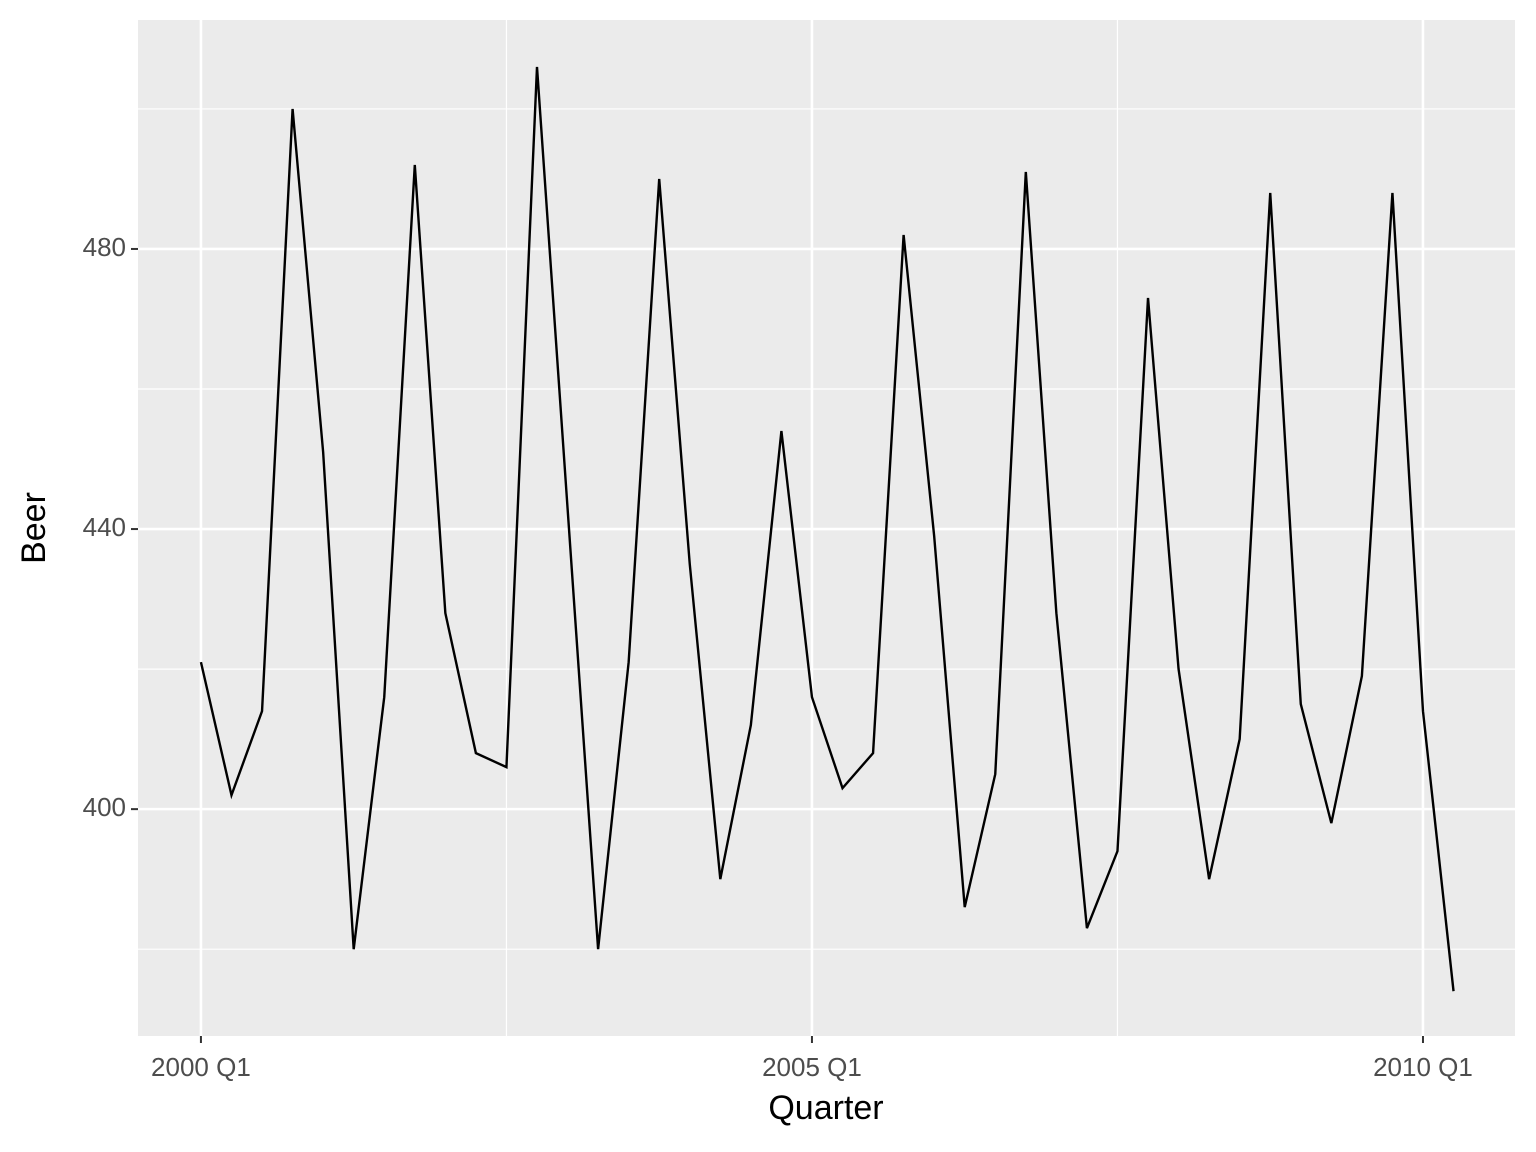 This screenshot has width=1536, height=1152. What do you see at coordinates (812, 1067) in the screenshot?
I see `x-tick-label: 2005 Q1` at bounding box center [812, 1067].